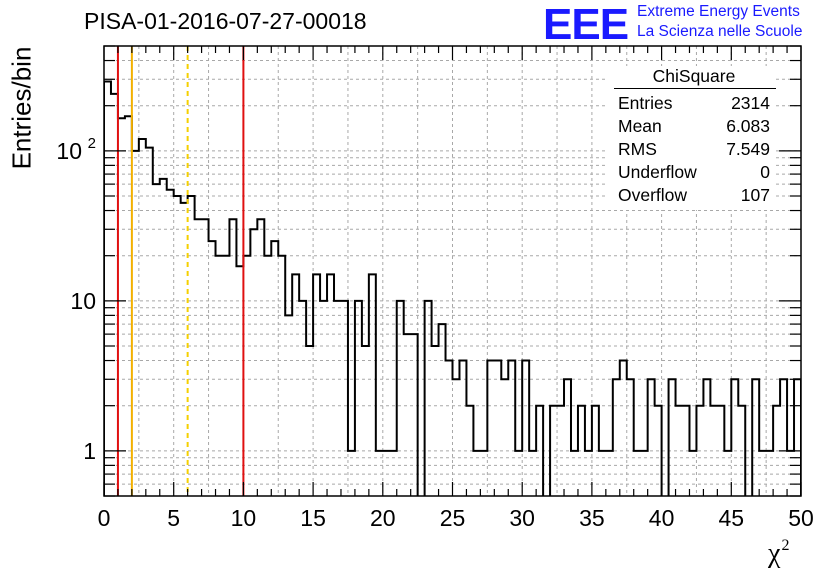  What do you see at coordinates (694, 126) in the screenshot?
I see `stats-row-mean: Mean 6.083` at bounding box center [694, 126].